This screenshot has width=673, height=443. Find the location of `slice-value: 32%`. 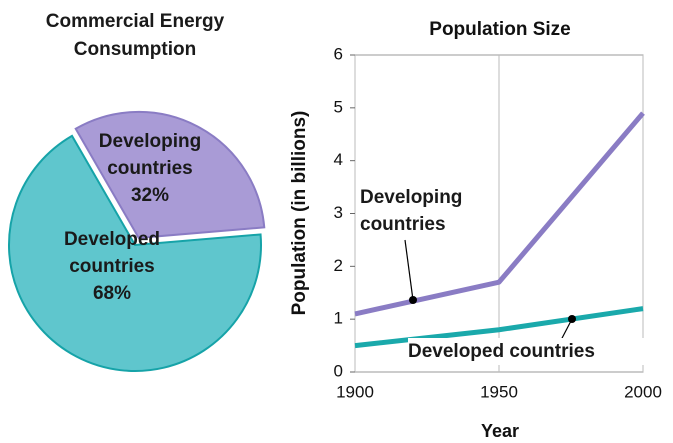

slice-value: 32% is located at coordinates (150, 195).